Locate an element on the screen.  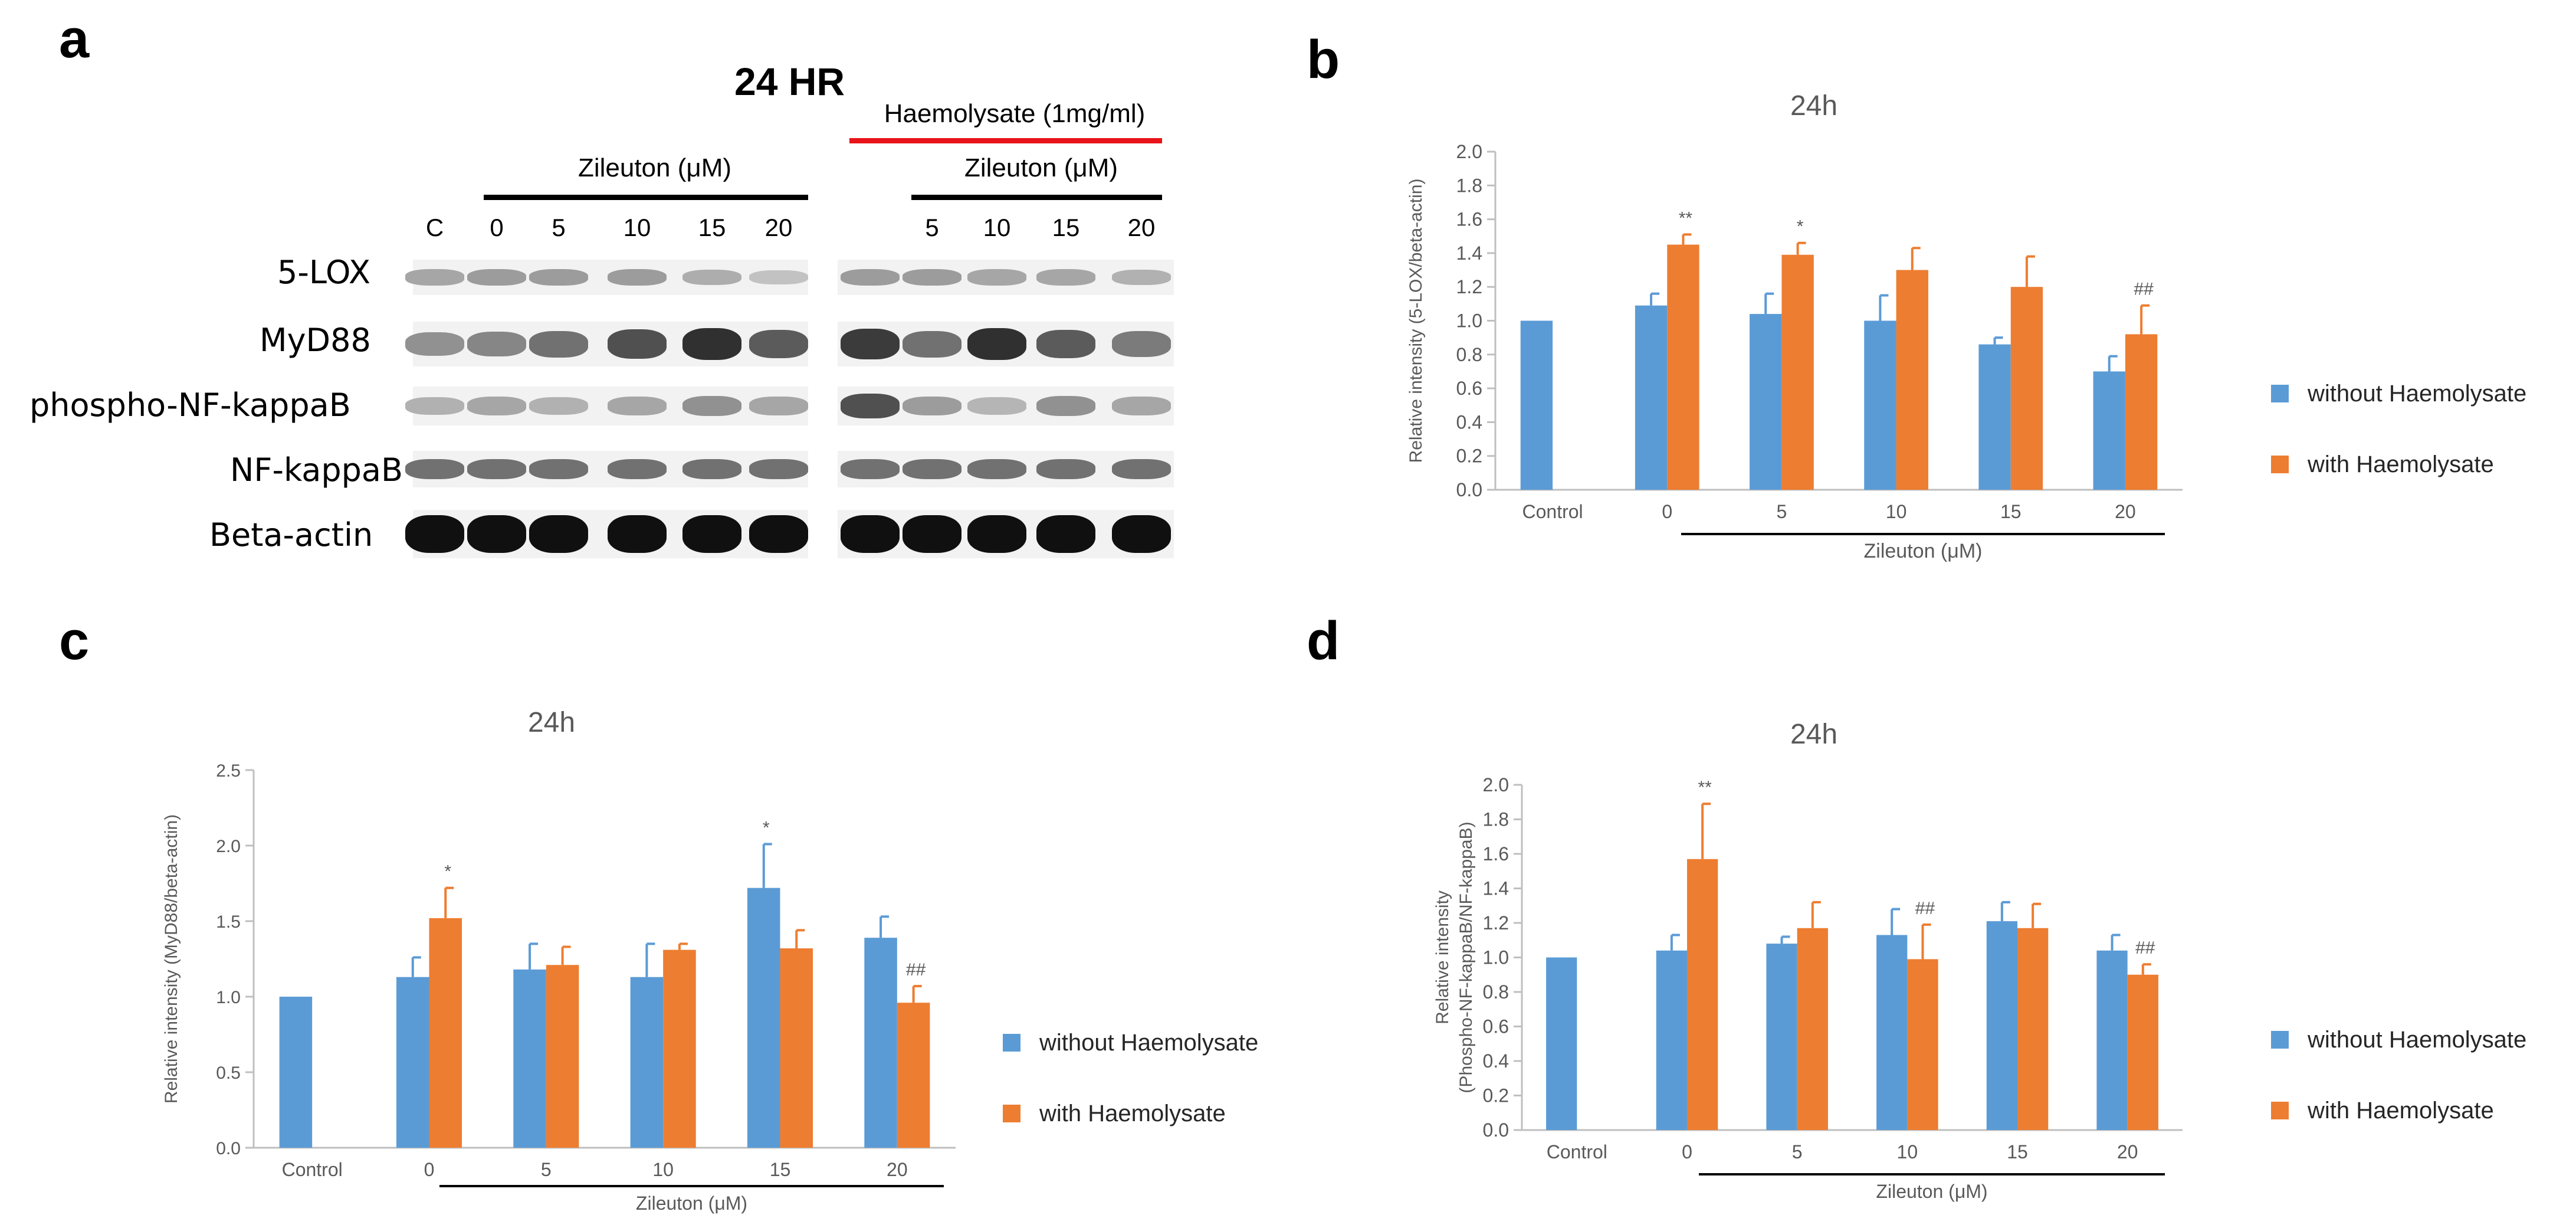
zileuton-right-bar is located at coordinates (1036, 197).